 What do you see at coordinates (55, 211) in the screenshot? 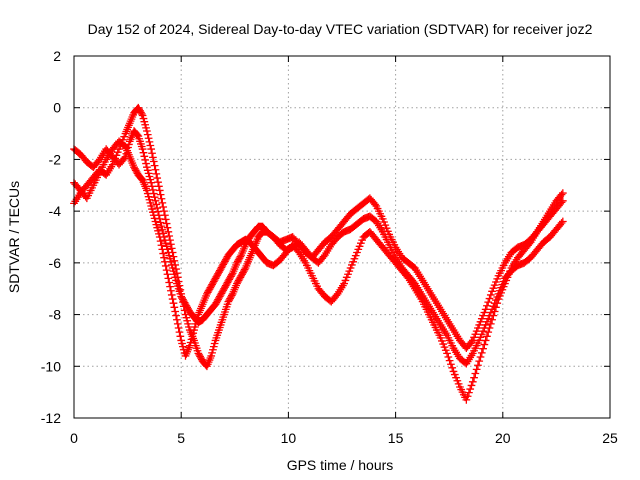
I see `y-tick-label: -4` at bounding box center [55, 211].